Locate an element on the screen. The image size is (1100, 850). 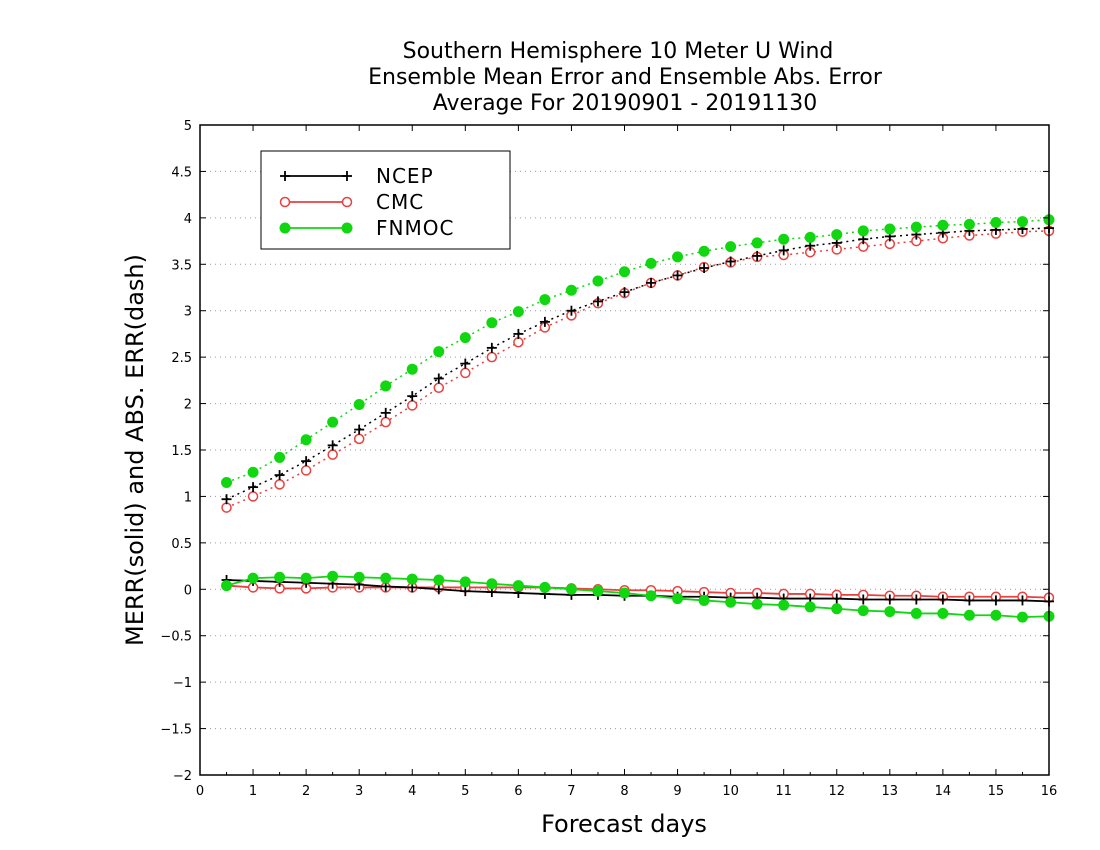
legend-label-cmc: CMC is located at coordinates (400, 202).